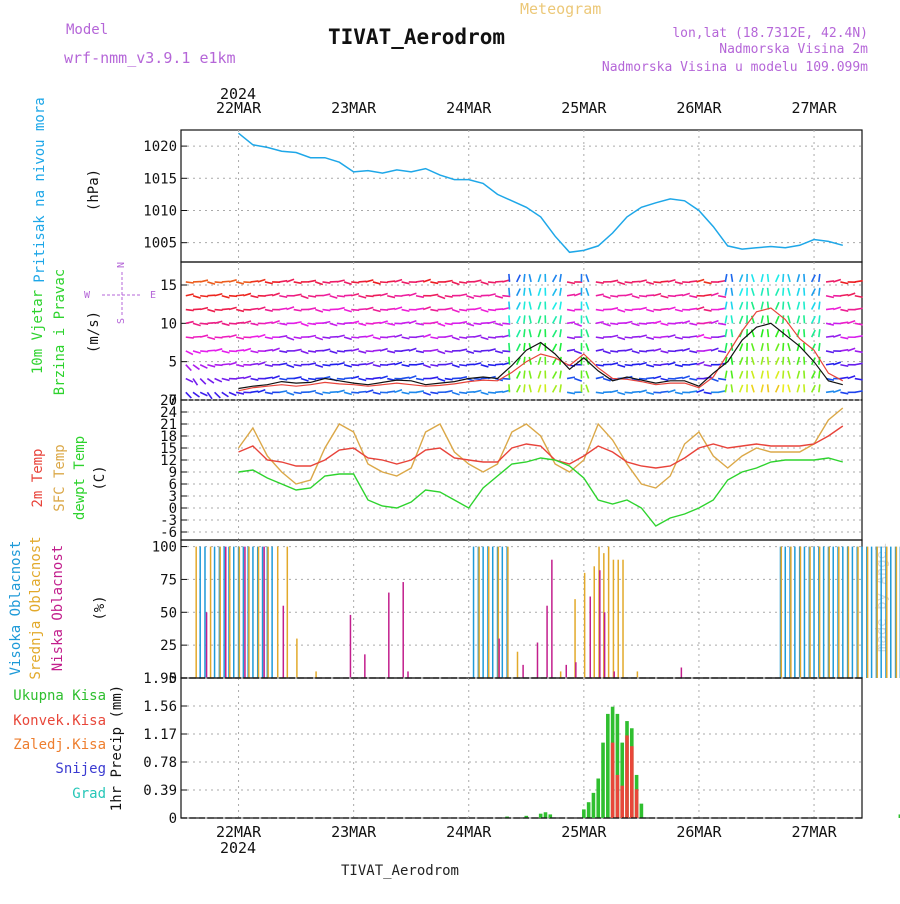  Describe the element at coordinates (613, 780) in the screenshot. I see `conv-precip-bar` at that location.